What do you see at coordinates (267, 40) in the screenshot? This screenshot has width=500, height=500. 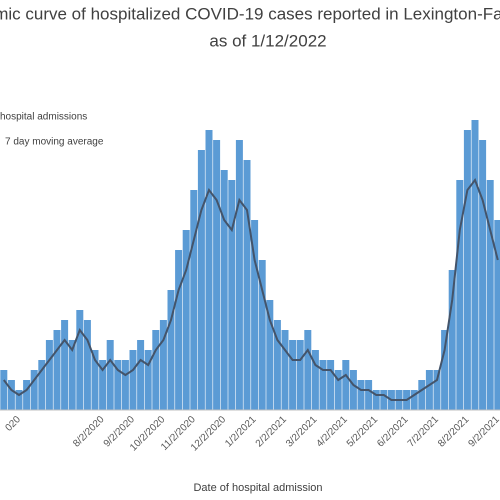 I see `chart-subtitle: as of 1/12/2022` at bounding box center [267, 40].